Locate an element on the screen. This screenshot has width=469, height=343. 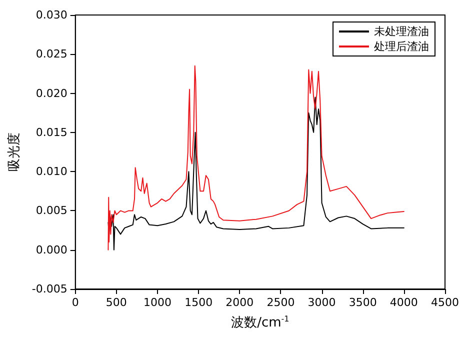
x-tick-label: 2000 is located at coordinates (240, 302).